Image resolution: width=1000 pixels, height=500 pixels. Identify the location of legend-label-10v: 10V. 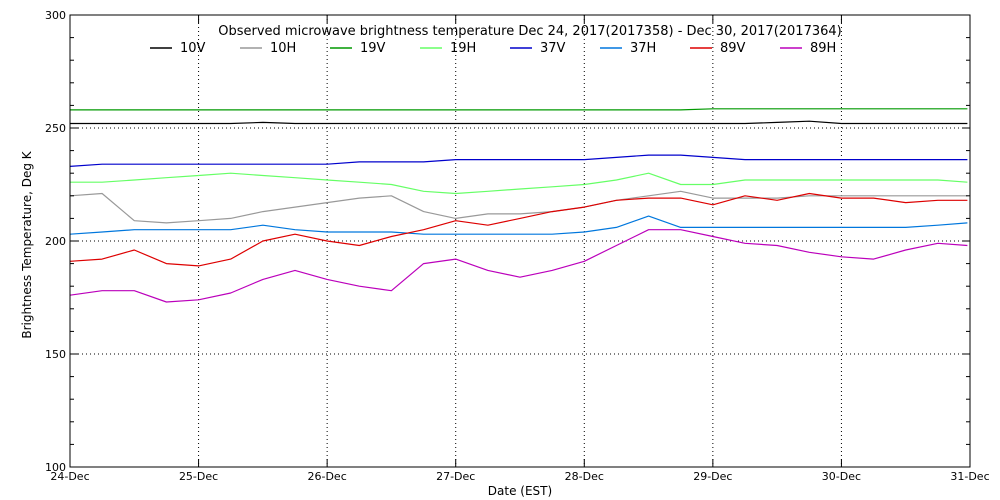
(193, 48).